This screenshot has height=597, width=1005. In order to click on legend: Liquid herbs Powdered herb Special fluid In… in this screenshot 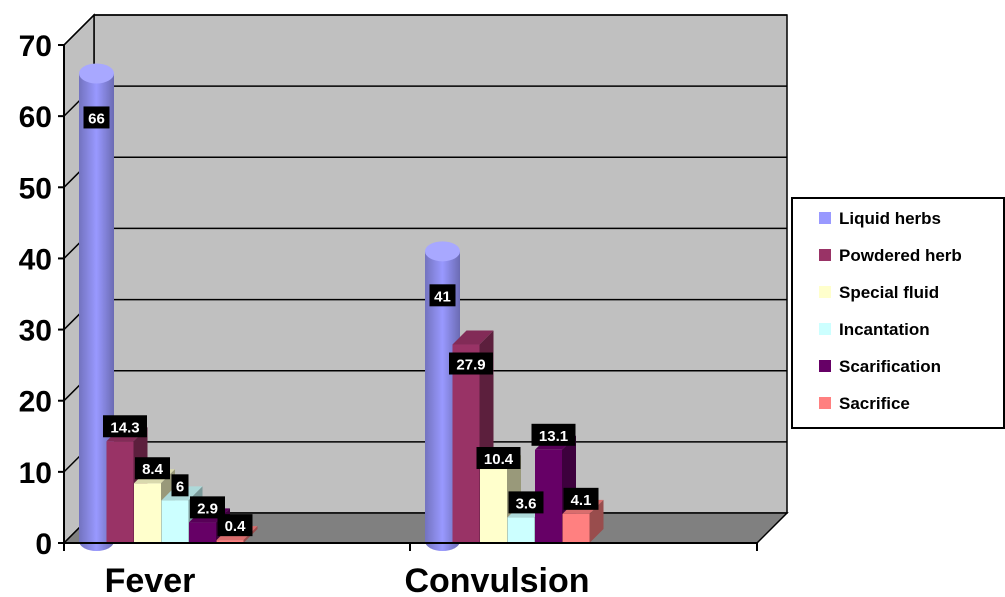, I will do `click(898, 313)`.